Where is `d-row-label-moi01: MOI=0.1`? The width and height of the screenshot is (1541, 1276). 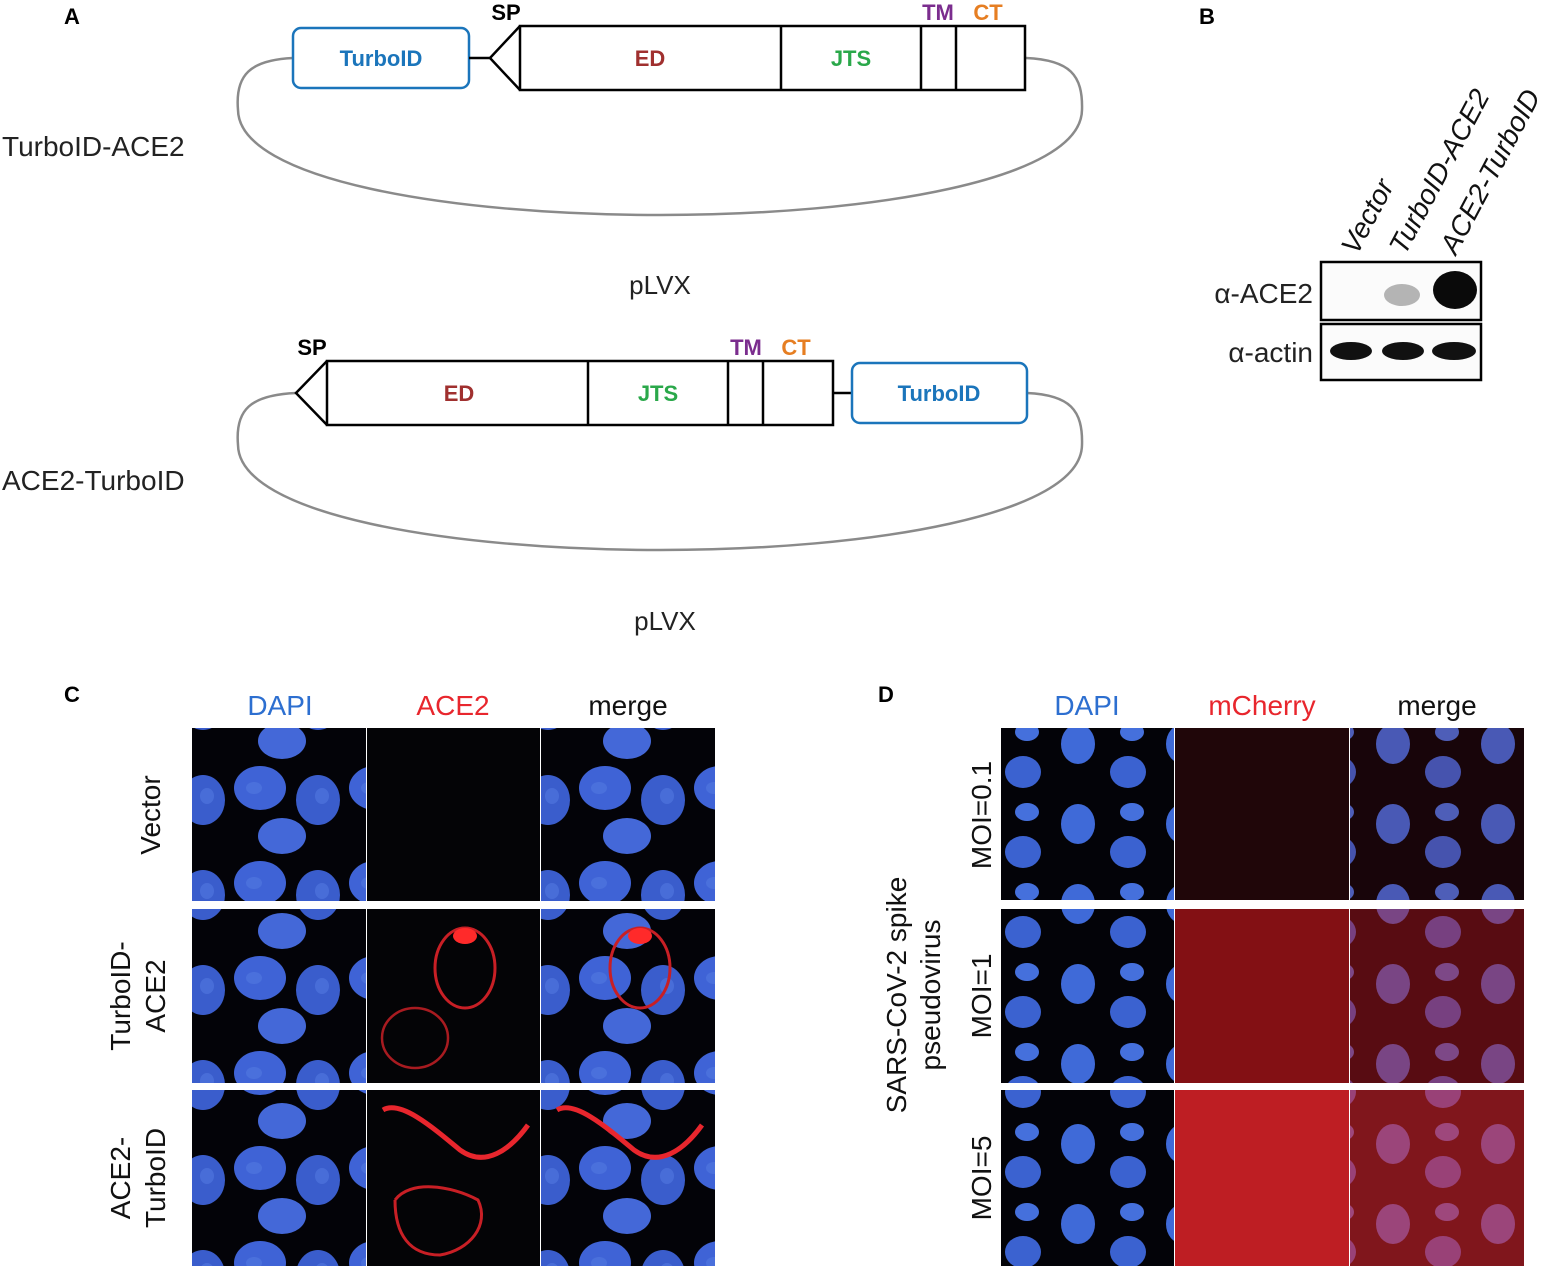 d-row-label-moi01: MOI=0.1 is located at coordinates (981, 815).